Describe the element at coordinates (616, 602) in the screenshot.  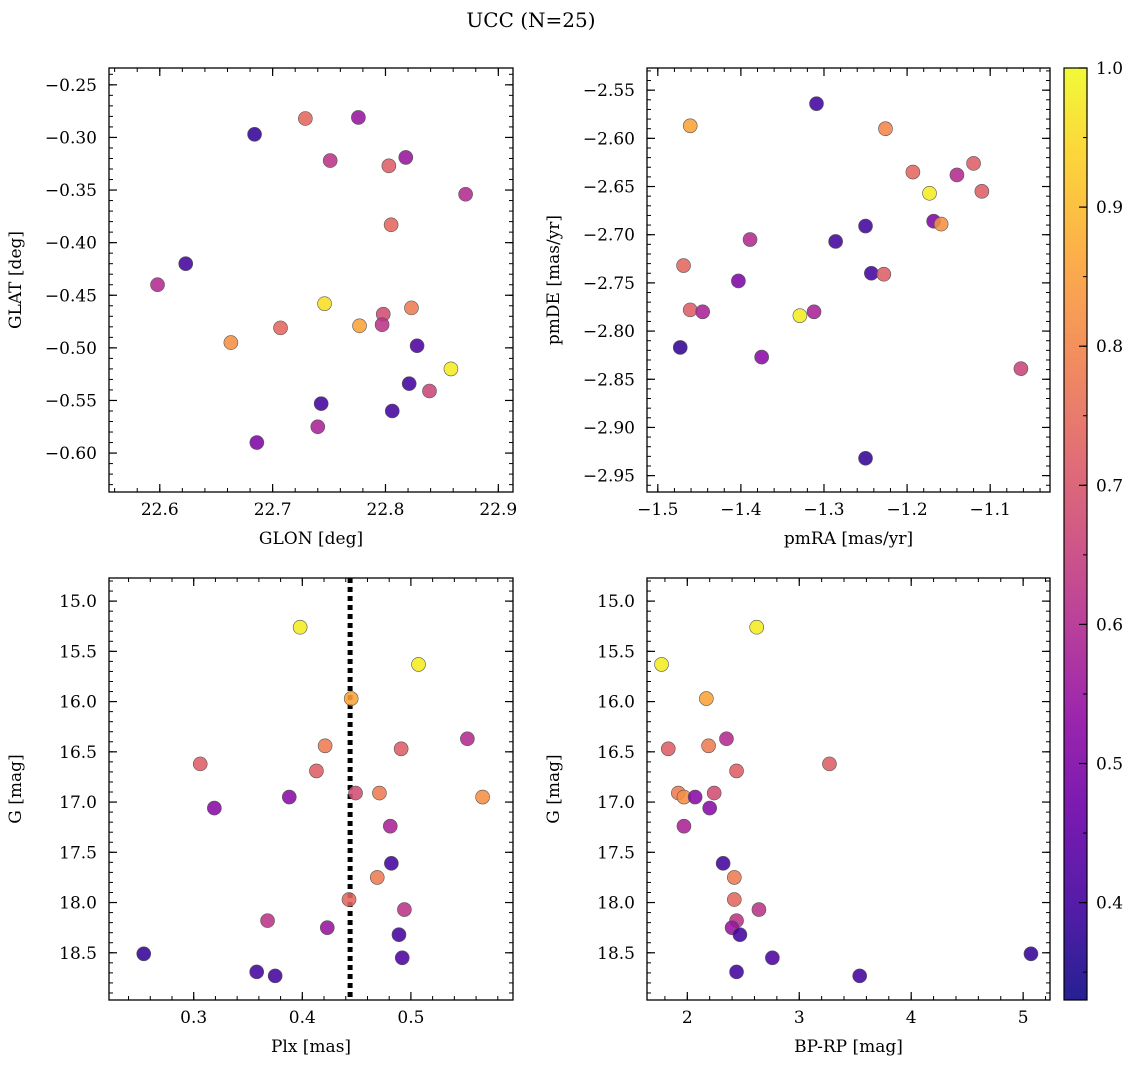
I see `y-tick-label: 15.0` at that location.